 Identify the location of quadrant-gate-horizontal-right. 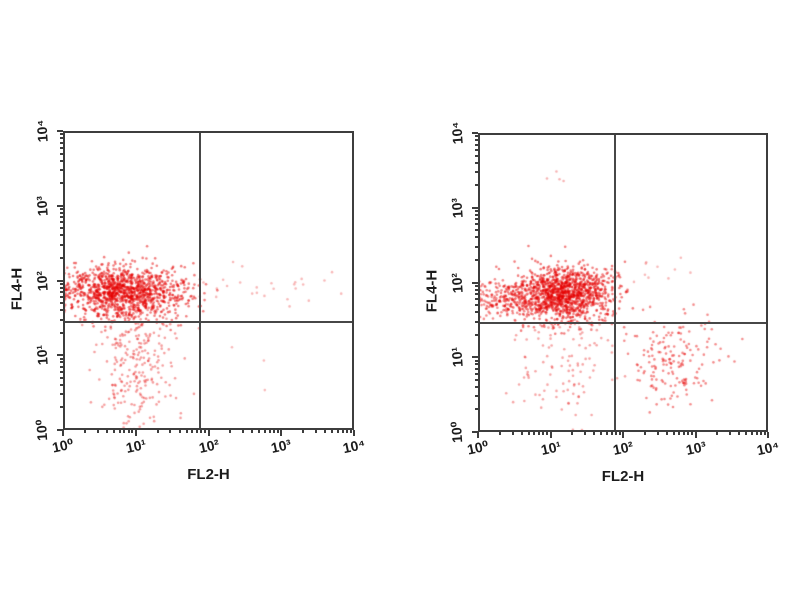
(623, 322).